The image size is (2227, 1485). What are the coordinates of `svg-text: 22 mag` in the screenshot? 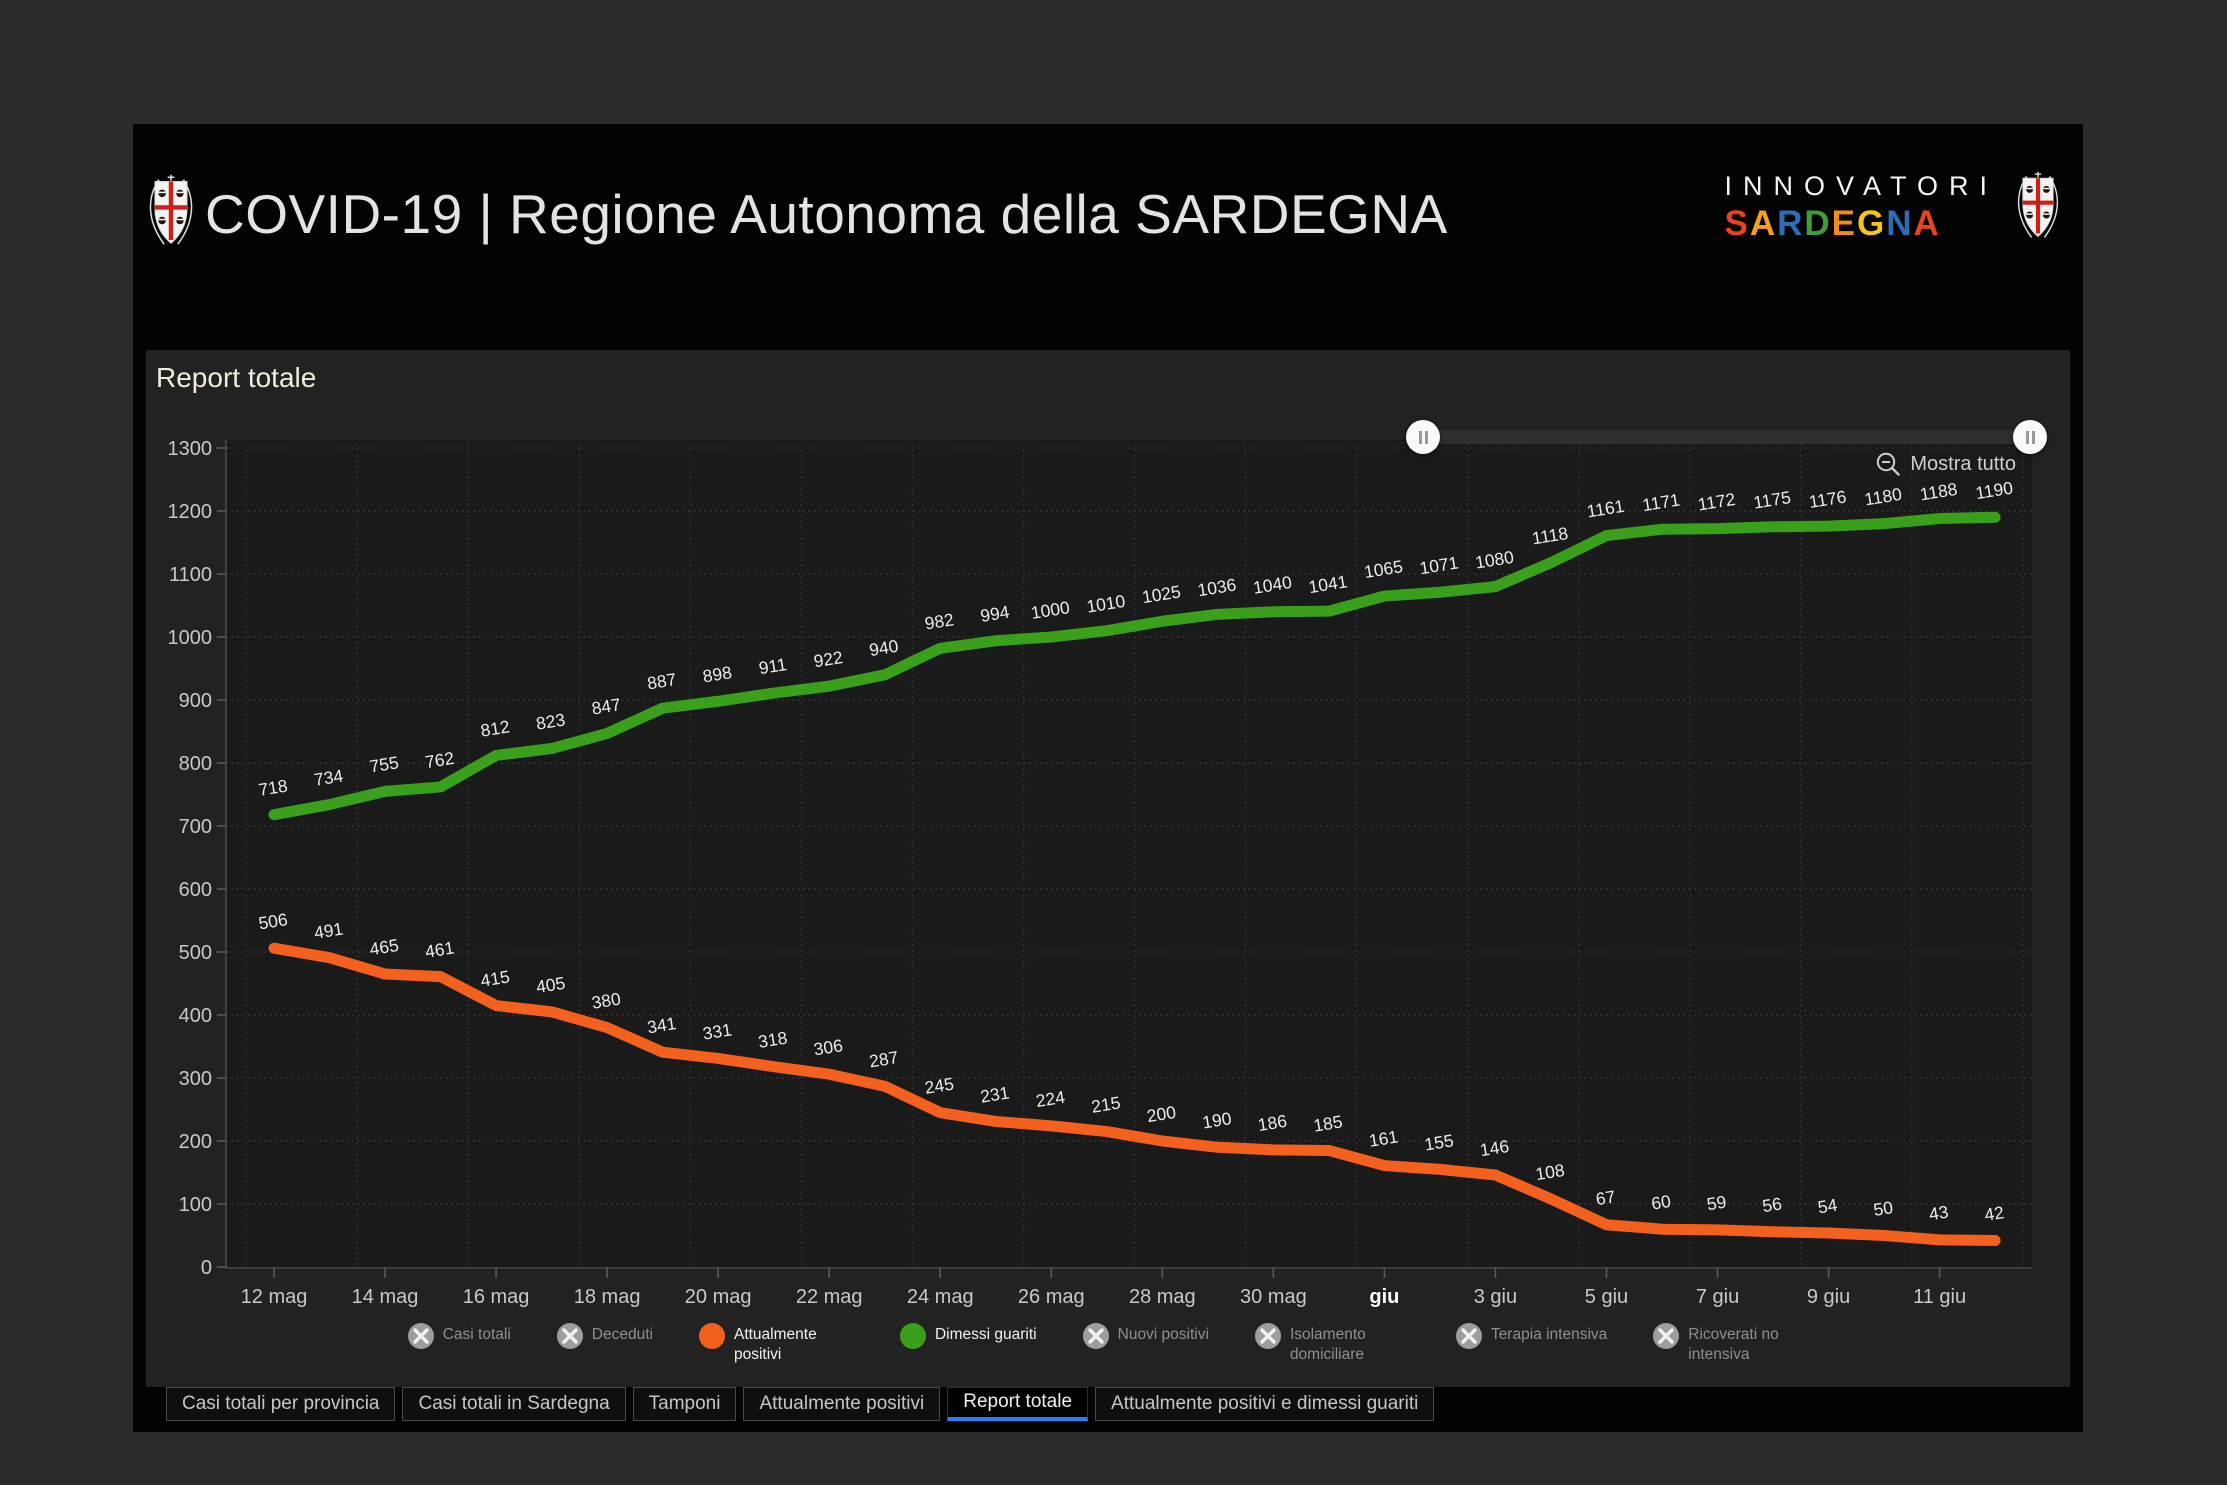 It's located at (829, 1297).